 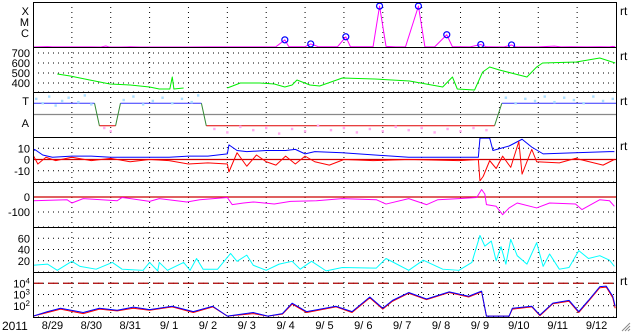 What do you see at coordinates (519, 326) in the screenshot?
I see `x-tick-label: 9/10` at bounding box center [519, 326].